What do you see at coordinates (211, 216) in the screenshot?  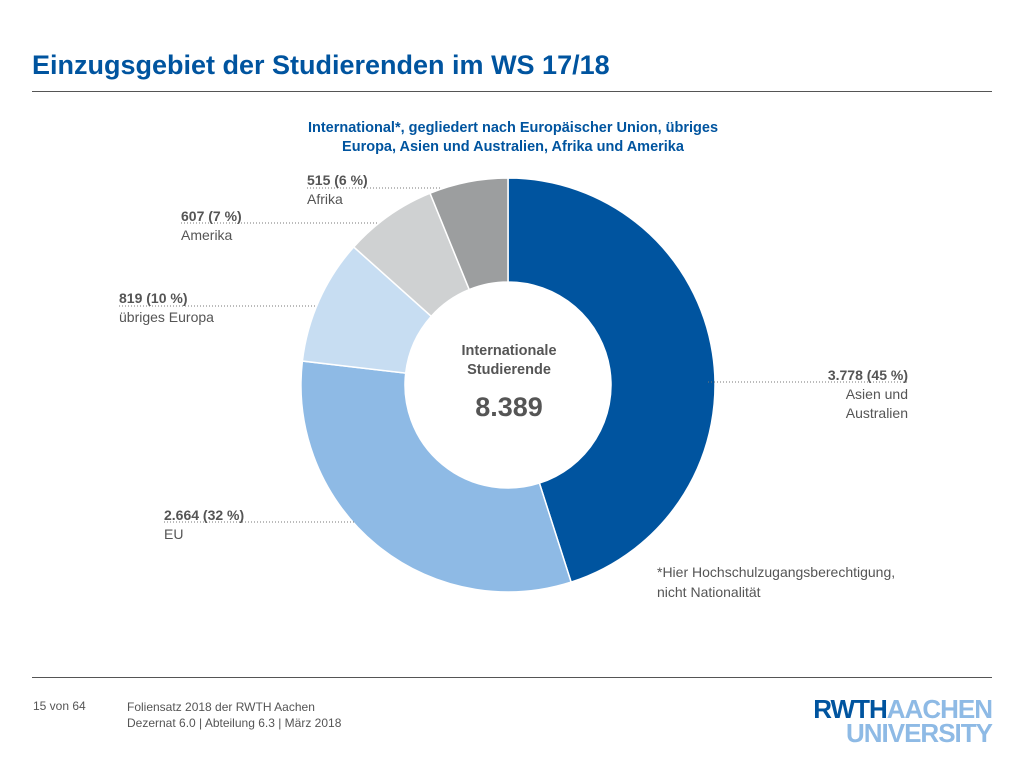 I see `slice-value-amerika: 607 (7 %)` at bounding box center [211, 216].